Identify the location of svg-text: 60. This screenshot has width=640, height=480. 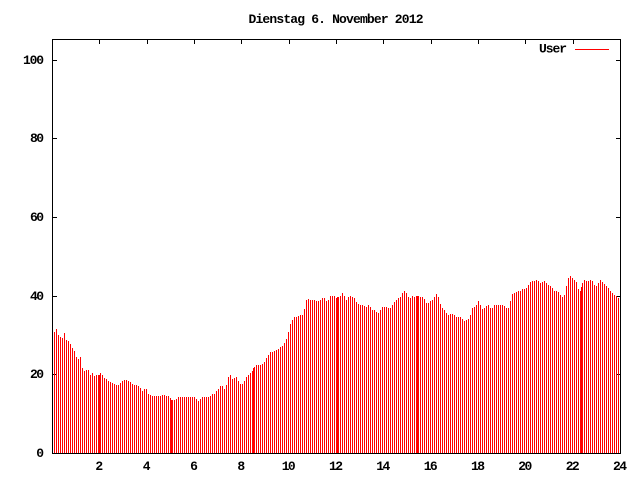
(37, 217).